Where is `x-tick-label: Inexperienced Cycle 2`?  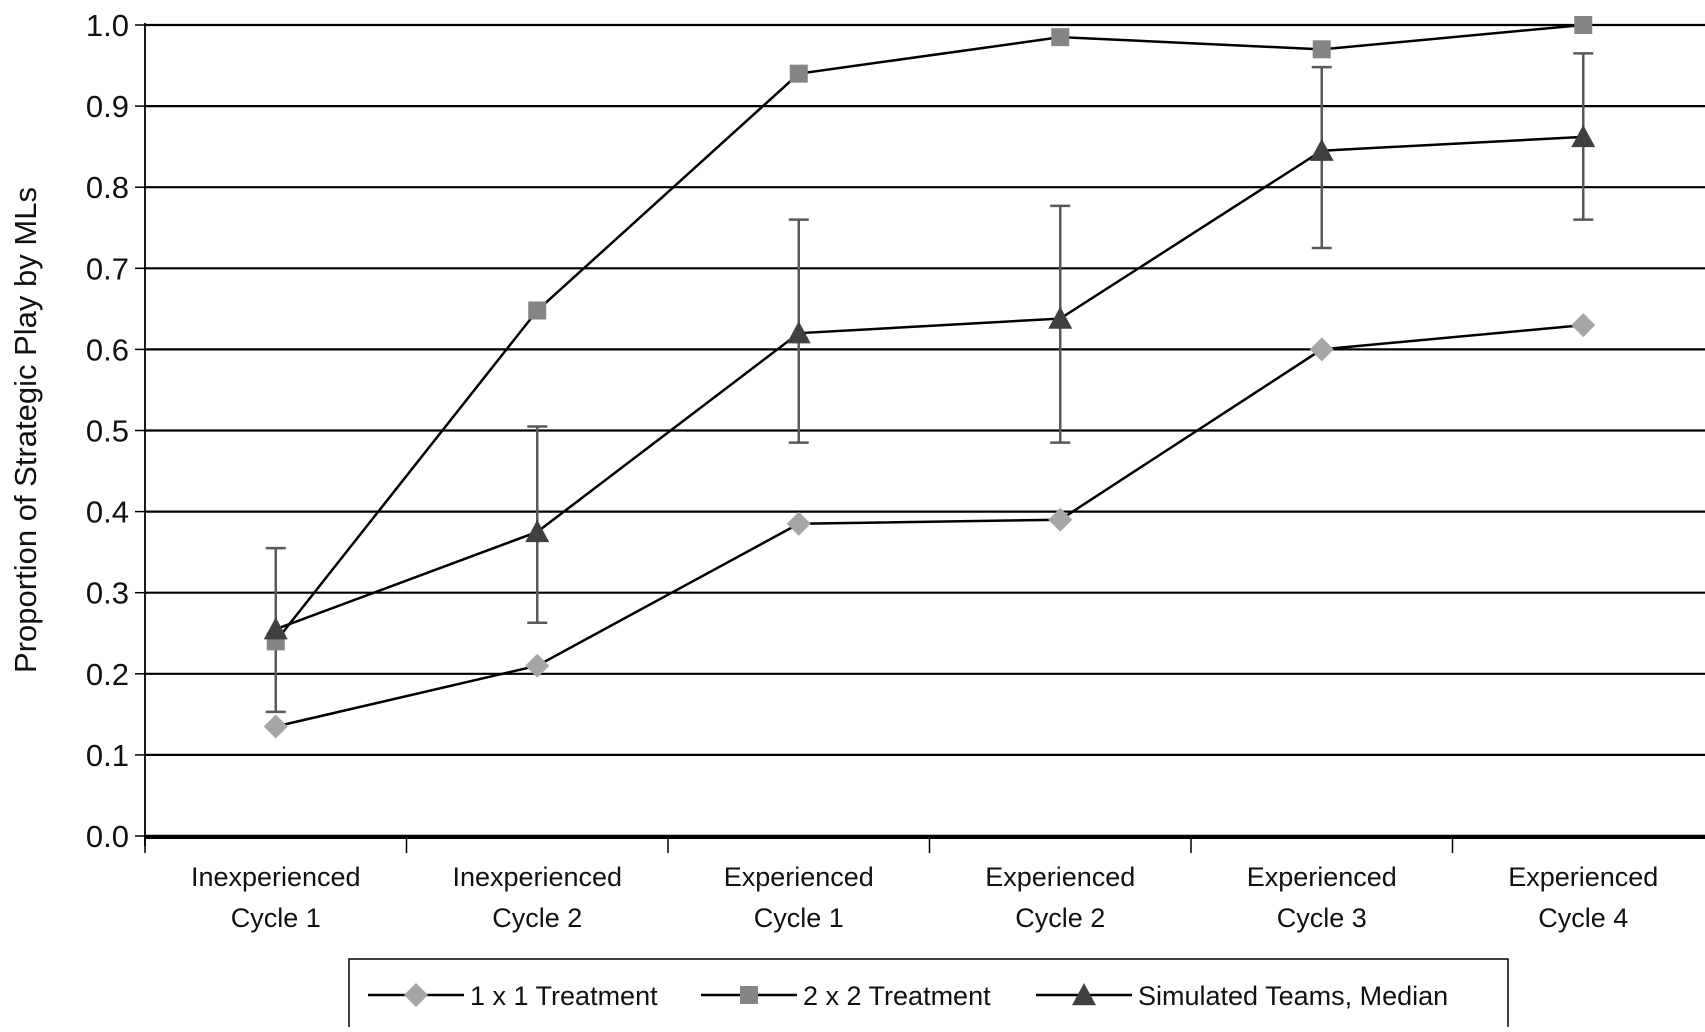
x-tick-label: Inexperienced Cycle 2 is located at coordinates (537, 897).